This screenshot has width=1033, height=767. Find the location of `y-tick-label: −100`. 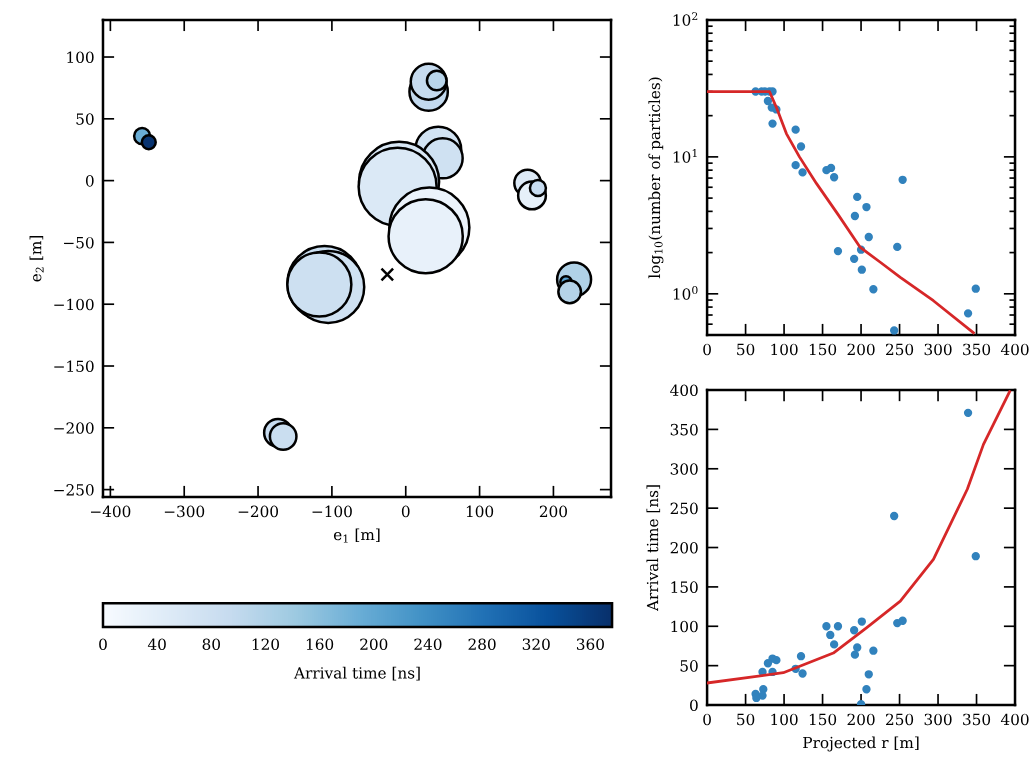

y-tick-label: −100 is located at coordinates (74, 304).